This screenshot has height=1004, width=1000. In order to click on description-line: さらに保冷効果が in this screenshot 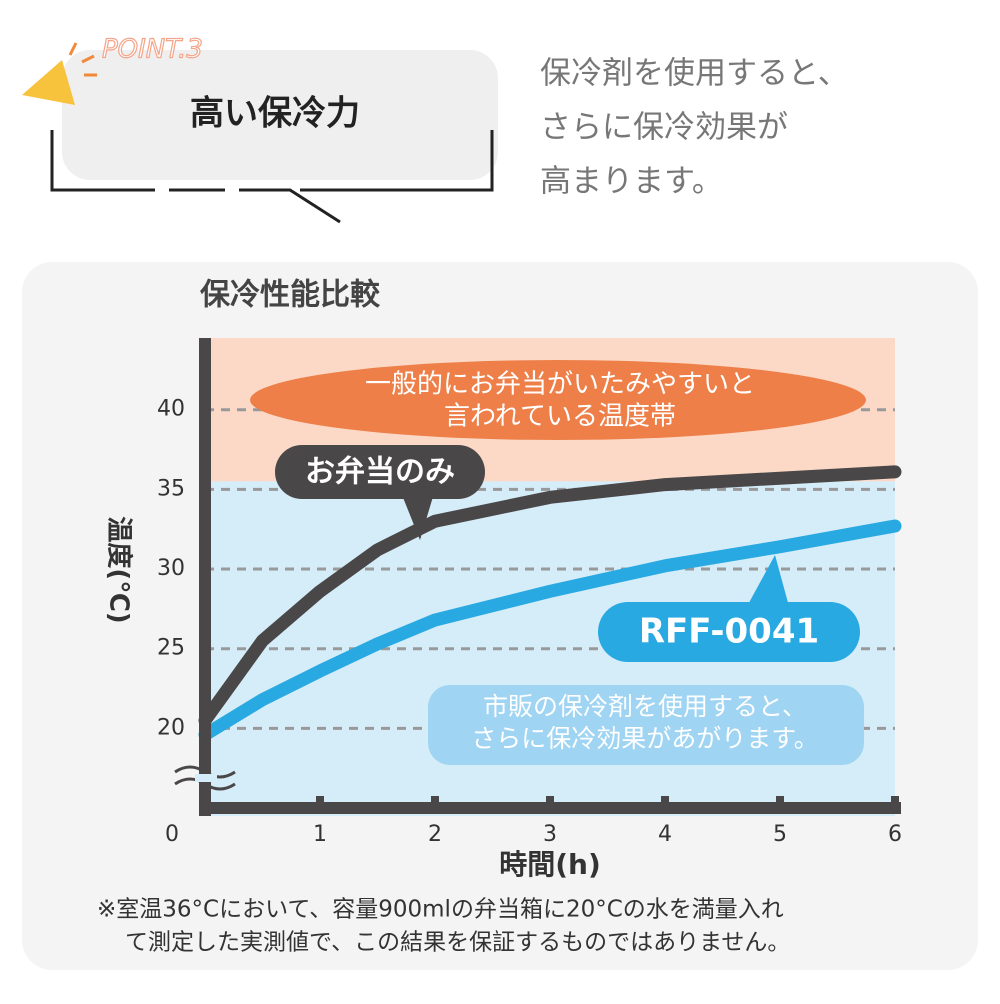, I will do `click(664, 128)`.